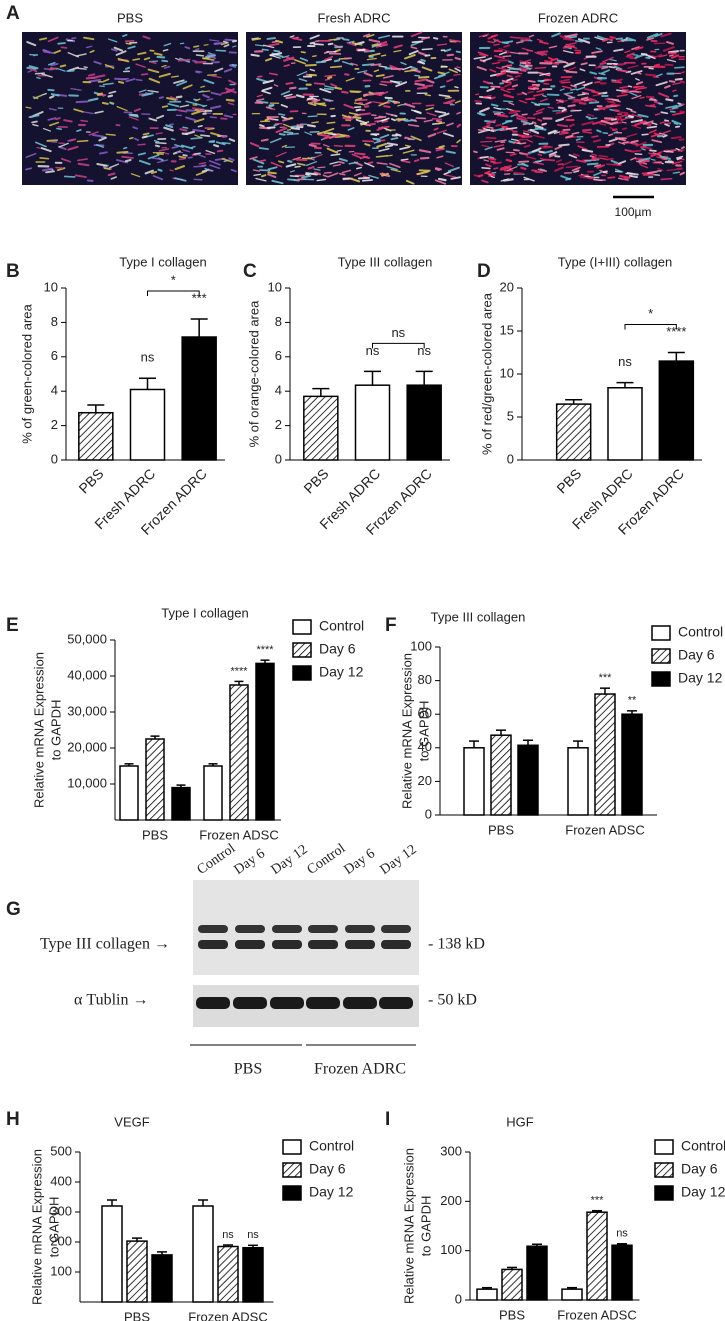 The width and height of the screenshot is (725, 1321). I want to click on significance-label: ***, so click(199, 297).